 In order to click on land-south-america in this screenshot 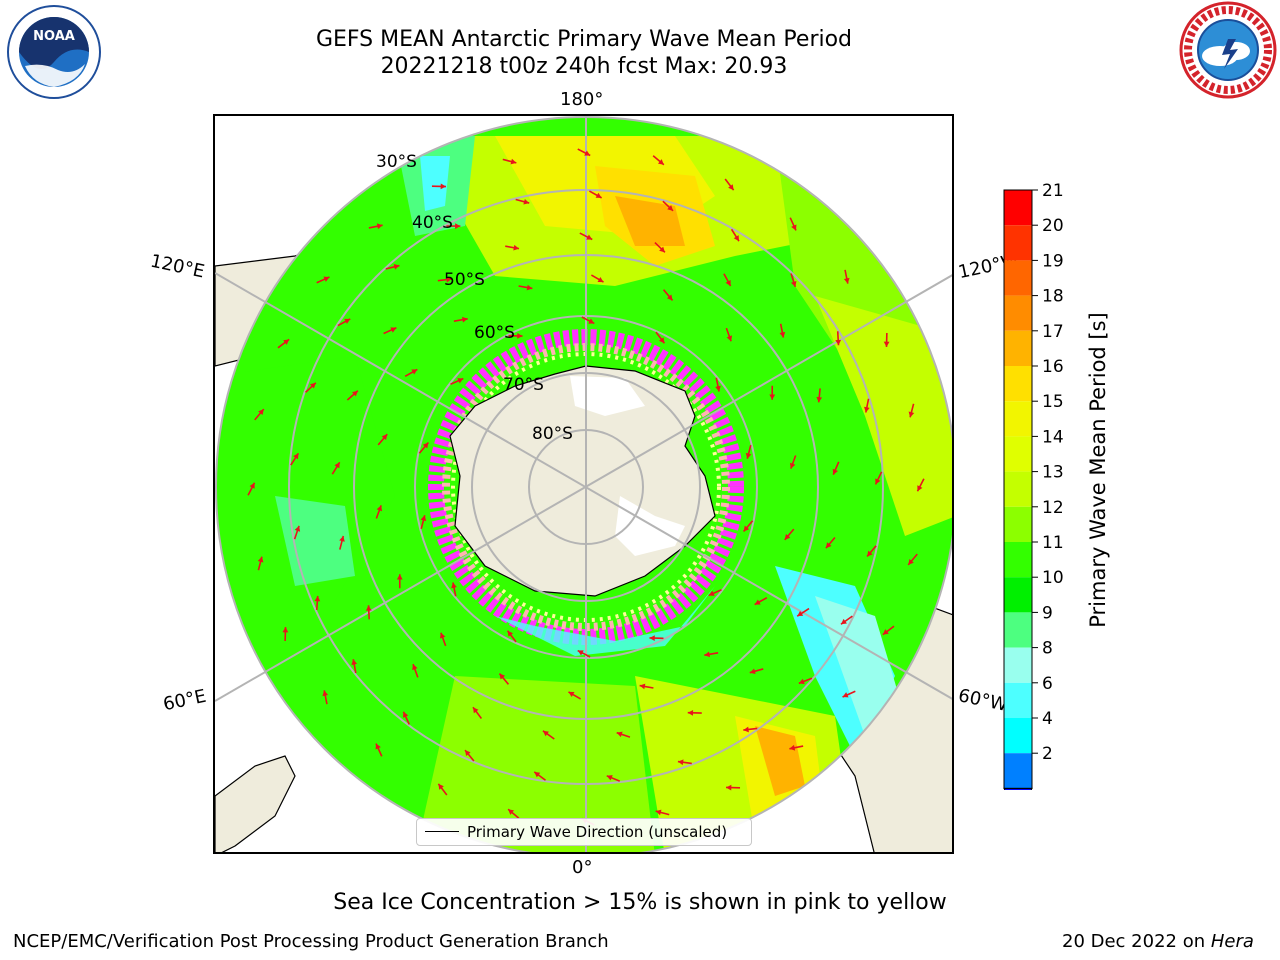, I will do `click(255, 803)`.